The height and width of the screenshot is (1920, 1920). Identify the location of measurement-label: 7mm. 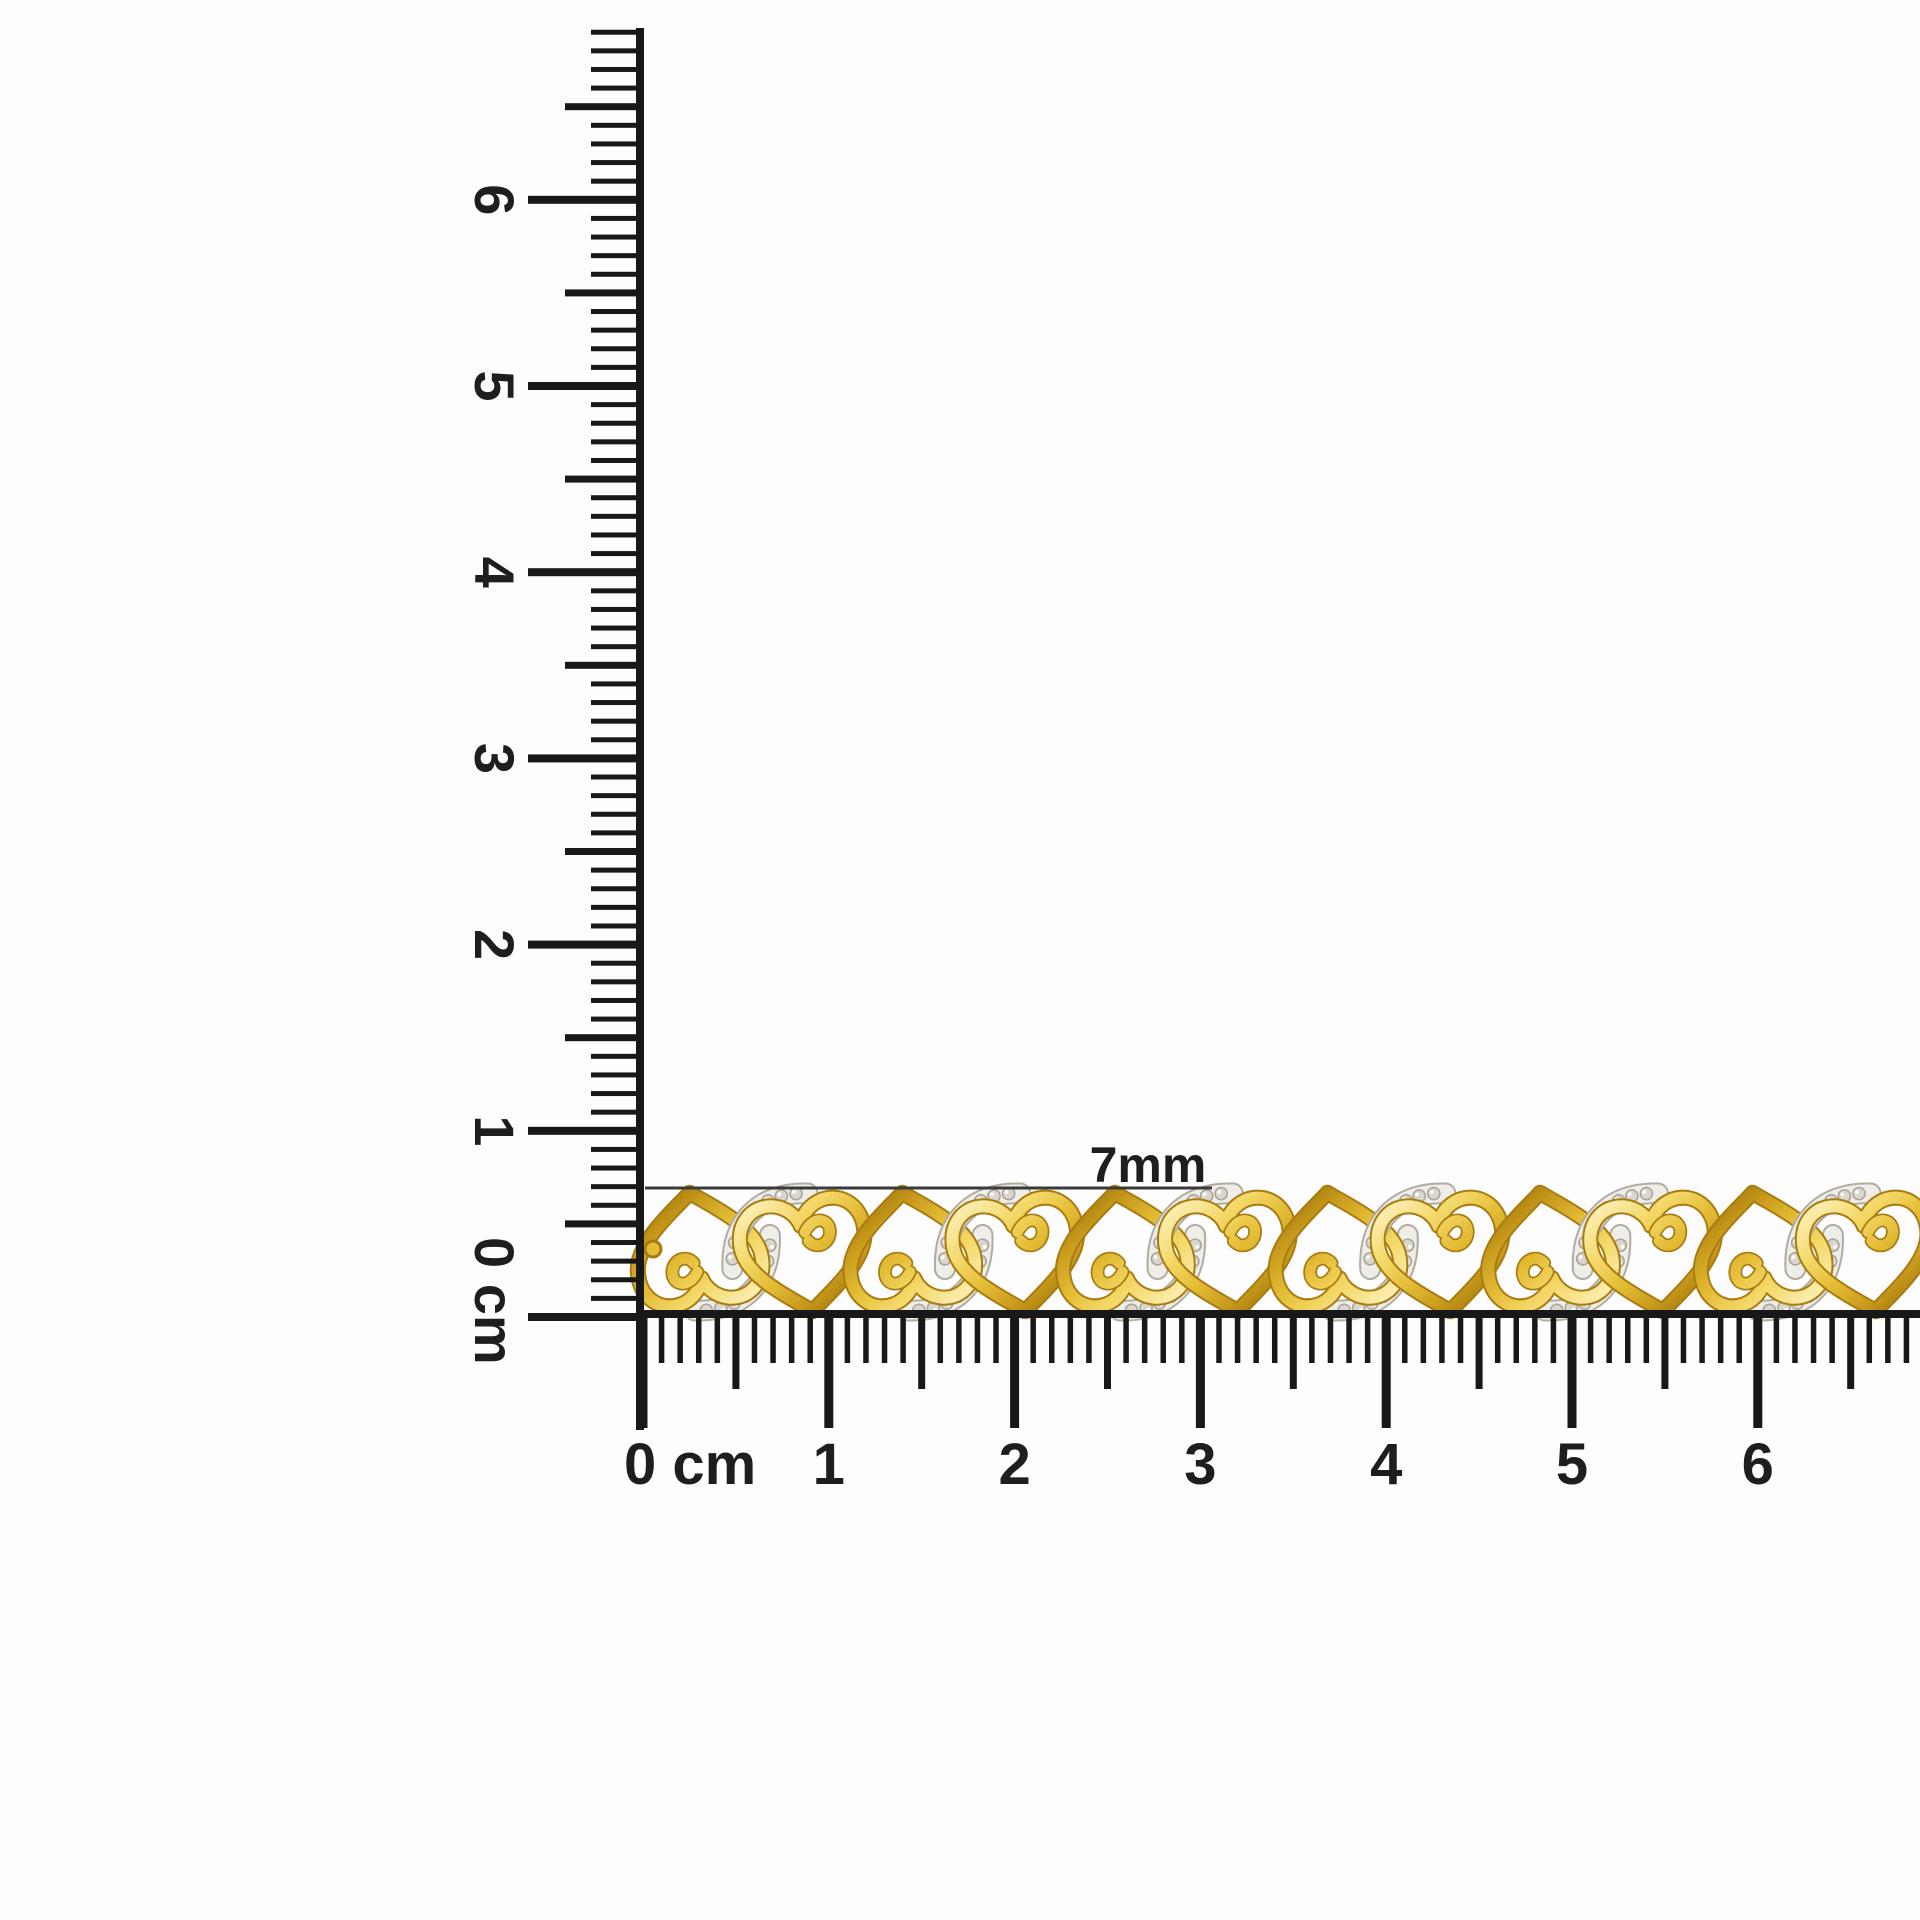
(1148, 1165).